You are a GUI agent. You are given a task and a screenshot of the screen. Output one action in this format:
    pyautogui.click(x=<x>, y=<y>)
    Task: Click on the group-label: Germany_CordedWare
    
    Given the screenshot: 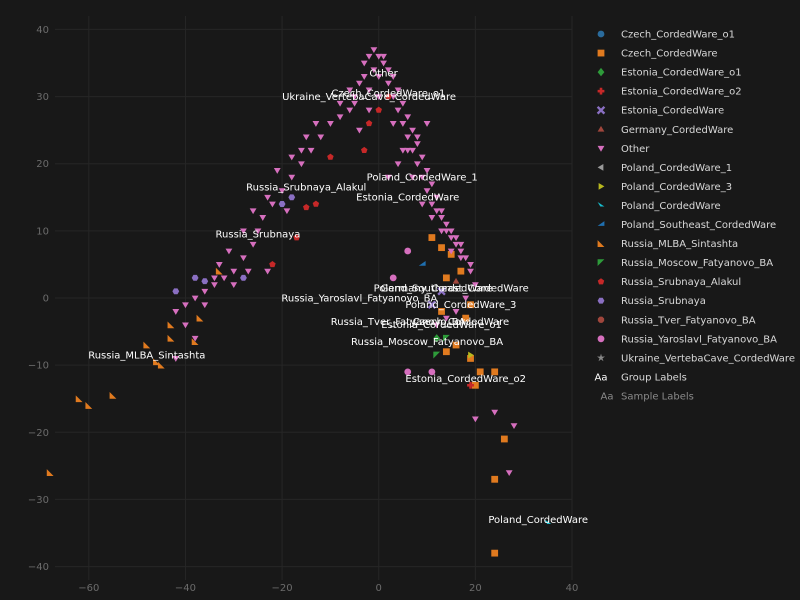 What is the action you would take?
    pyautogui.click(x=437, y=288)
    